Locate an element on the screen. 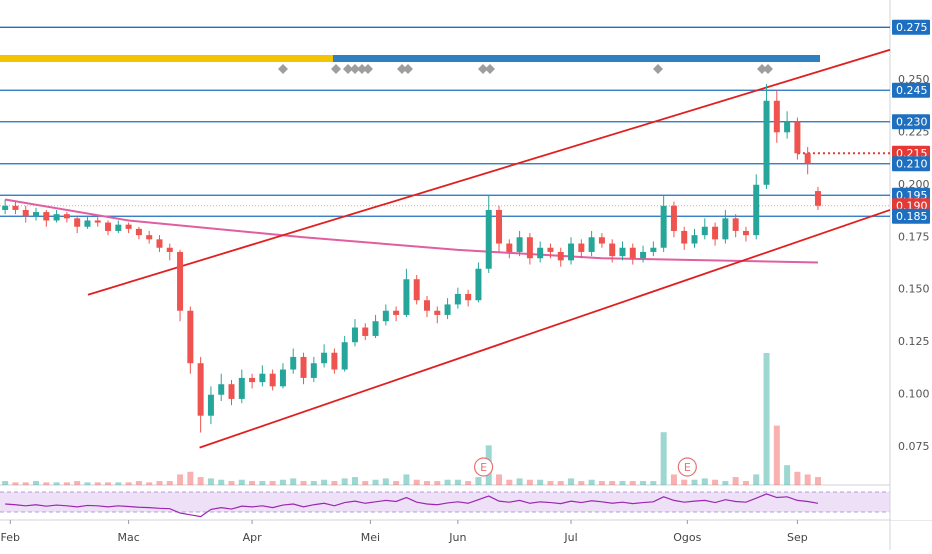 The width and height of the screenshot is (932, 554). event-label: E is located at coordinates (483, 467).